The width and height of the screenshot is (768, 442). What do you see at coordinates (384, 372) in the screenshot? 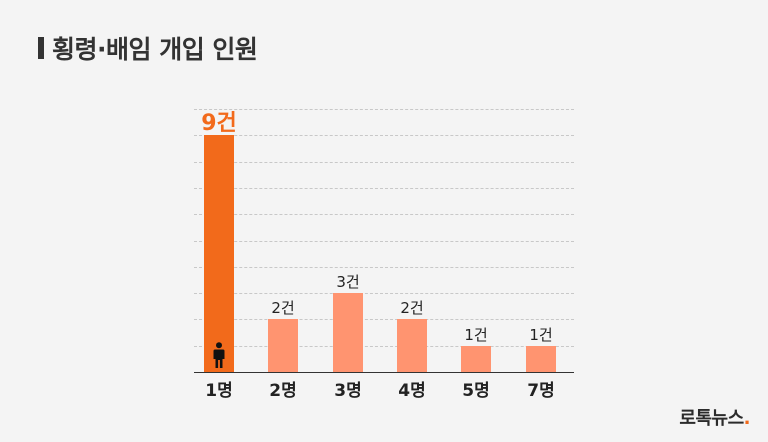
I see `x-axis-line` at bounding box center [384, 372].